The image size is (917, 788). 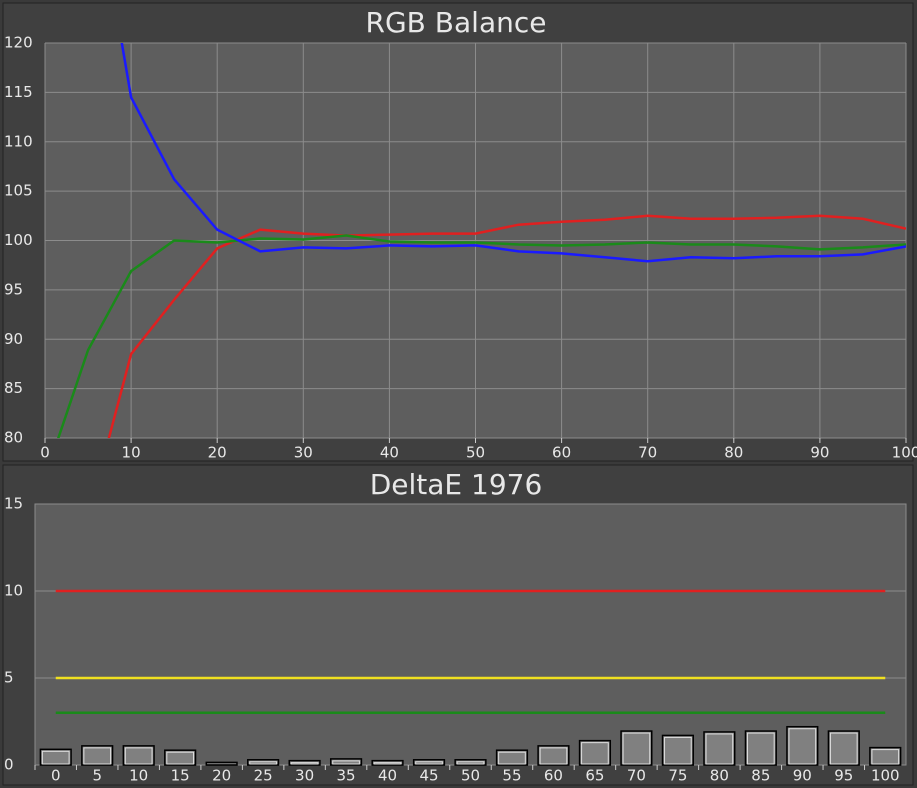 I want to click on x-tick-label: 15, so click(x=180, y=776).